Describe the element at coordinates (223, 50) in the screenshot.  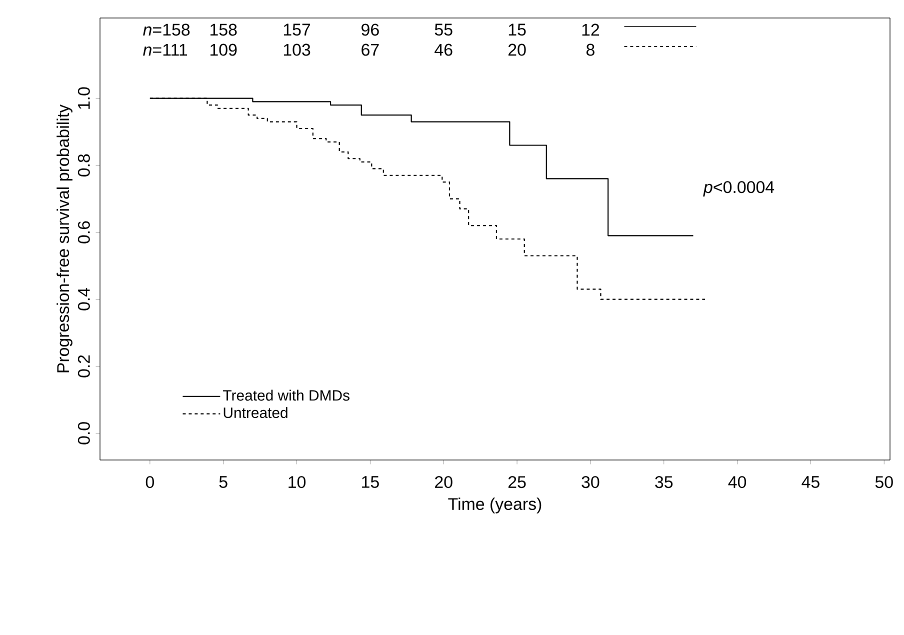
I see `annotation: 109` at that location.